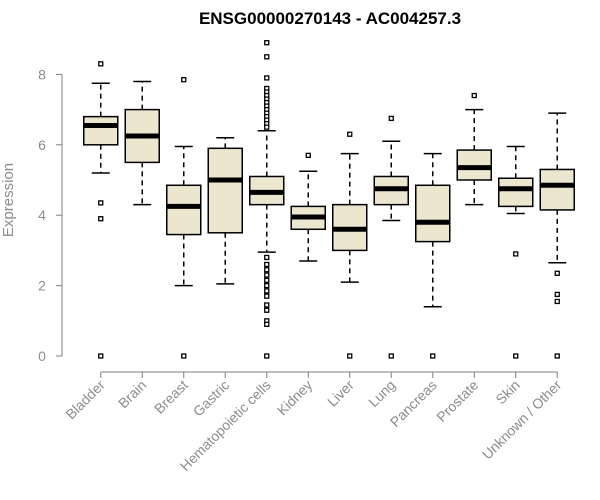 This screenshot has width=600, height=500. Describe the element at coordinates (295, 398) in the screenshot. I see `x-tick-label: Kidney` at that location.